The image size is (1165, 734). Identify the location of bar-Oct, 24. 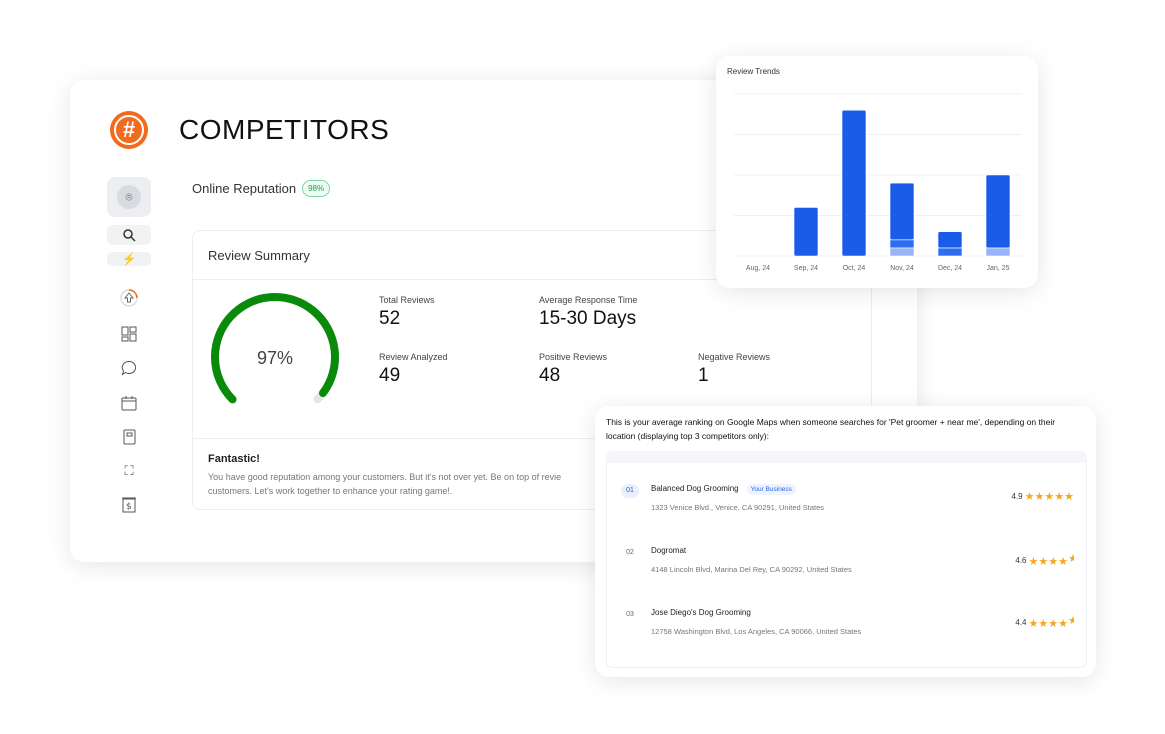
(854, 183).